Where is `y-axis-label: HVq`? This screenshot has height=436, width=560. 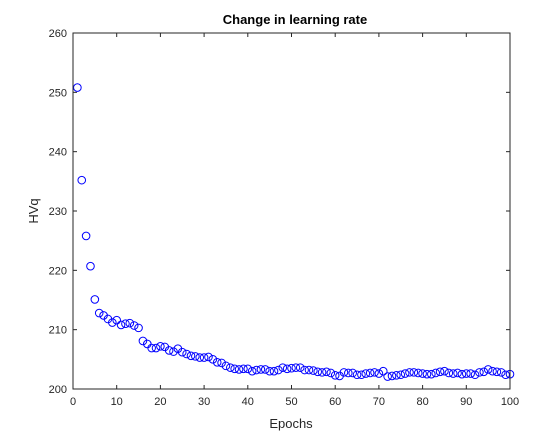 y-axis-label: HVq is located at coordinates (33, 210).